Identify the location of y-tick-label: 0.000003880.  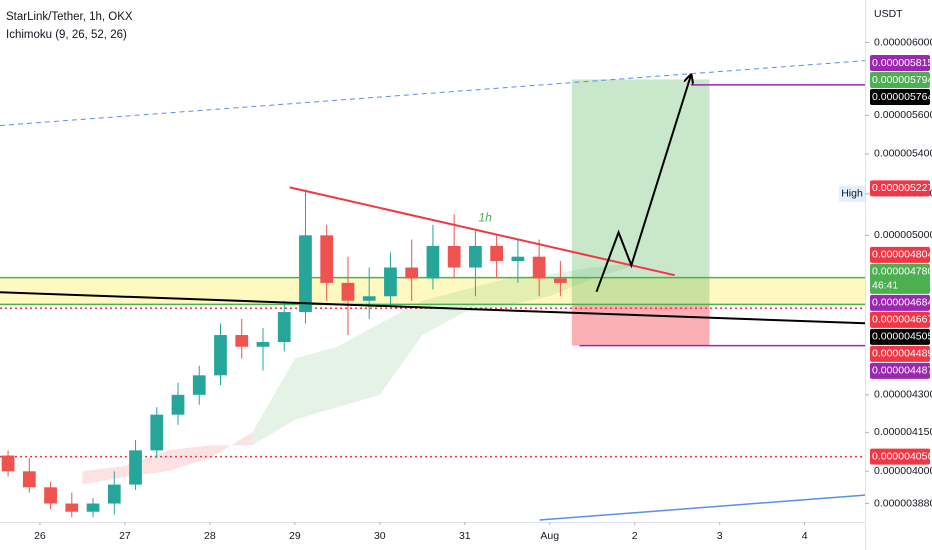
(903, 503).